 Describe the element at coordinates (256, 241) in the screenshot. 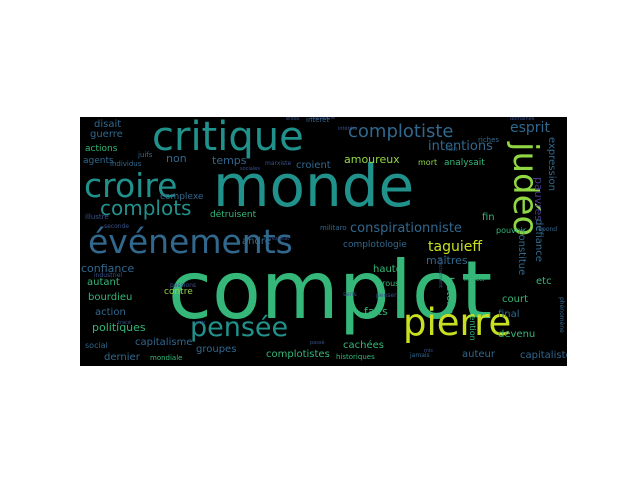

I see `word: andré` at that location.